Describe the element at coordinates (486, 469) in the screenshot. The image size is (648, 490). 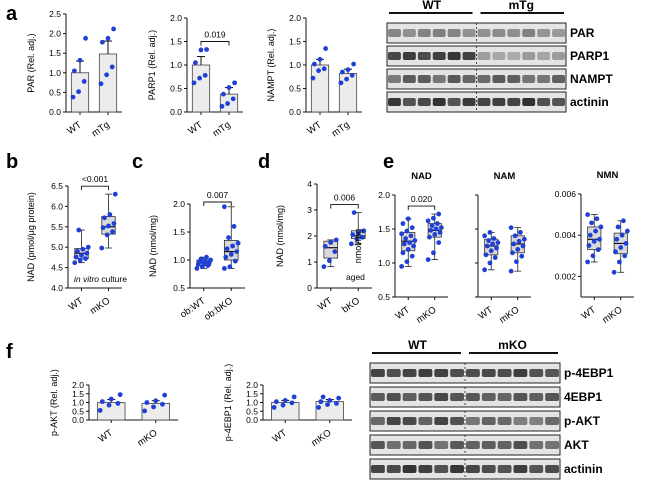
I see `blot-row-actinin: actinin` at that location.